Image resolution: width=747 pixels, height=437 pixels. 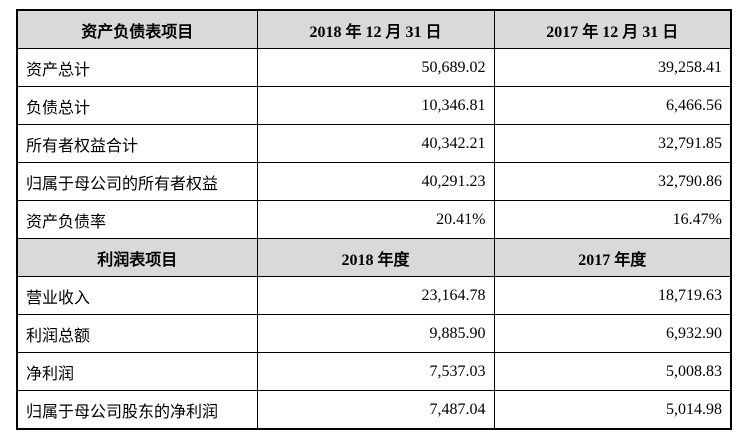 I want to click on value-2017: 5,014.98, so click(x=612, y=410).